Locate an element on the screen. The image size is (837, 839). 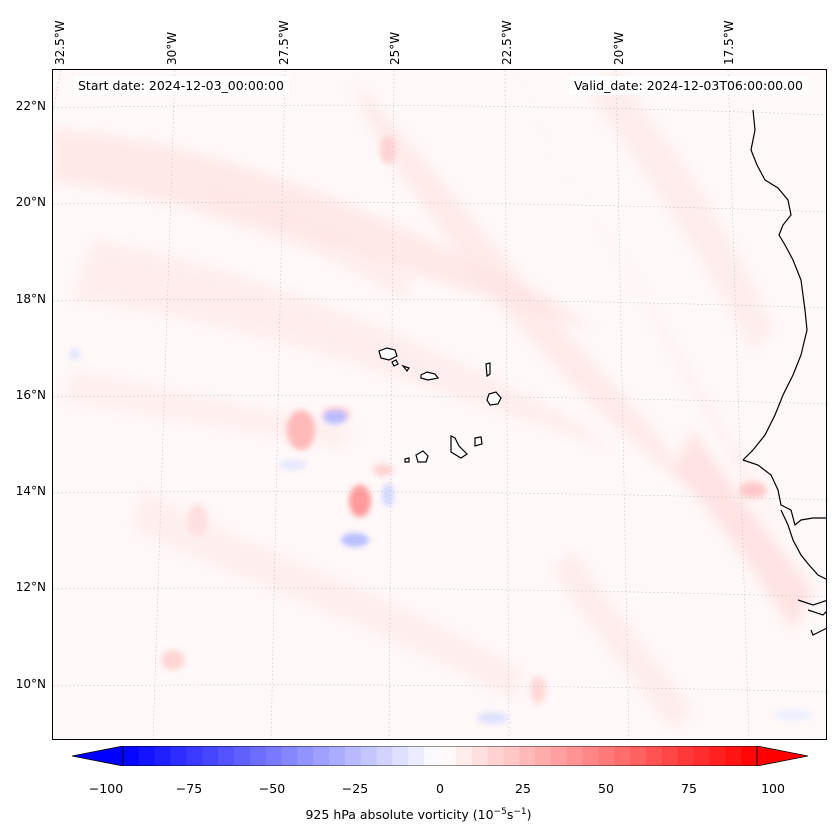
colorbar-tick: 75 is located at coordinates (689, 788).